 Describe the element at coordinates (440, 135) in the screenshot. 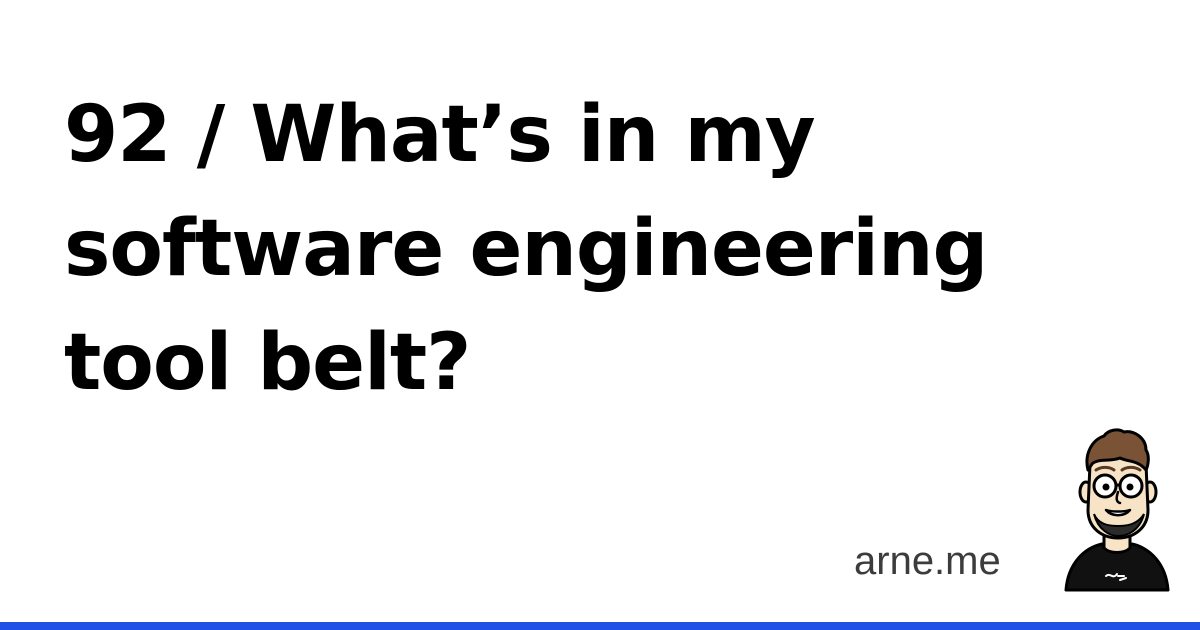

I see `title-line-1: 92 / What’s in my` at that location.